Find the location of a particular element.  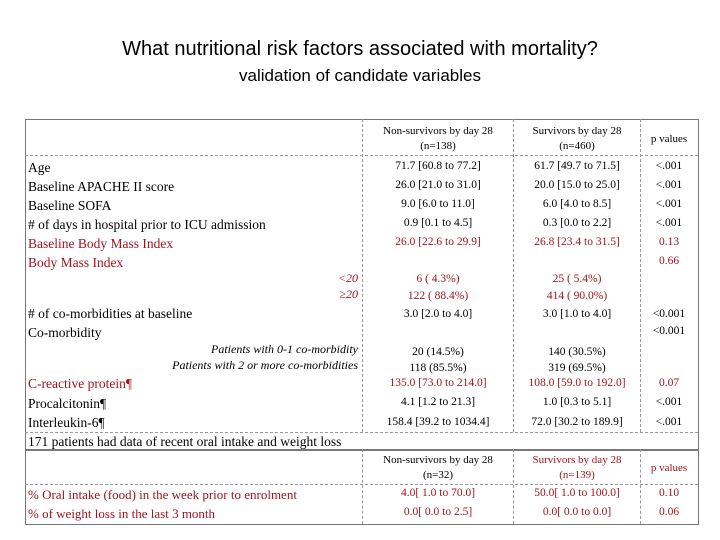

cell-apache-p: <.001 is located at coordinates (669, 185).